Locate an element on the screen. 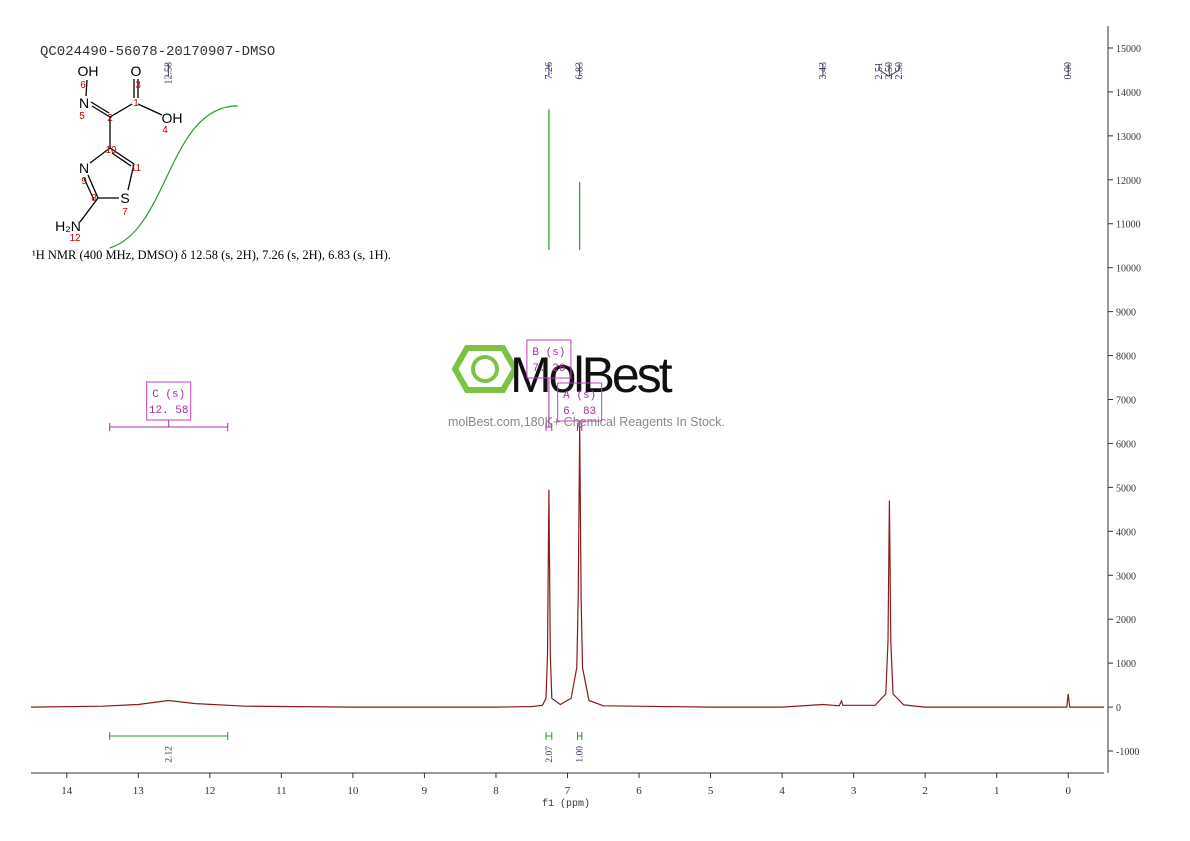  x-tick-label: 0 is located at coordinates (1068, 791).